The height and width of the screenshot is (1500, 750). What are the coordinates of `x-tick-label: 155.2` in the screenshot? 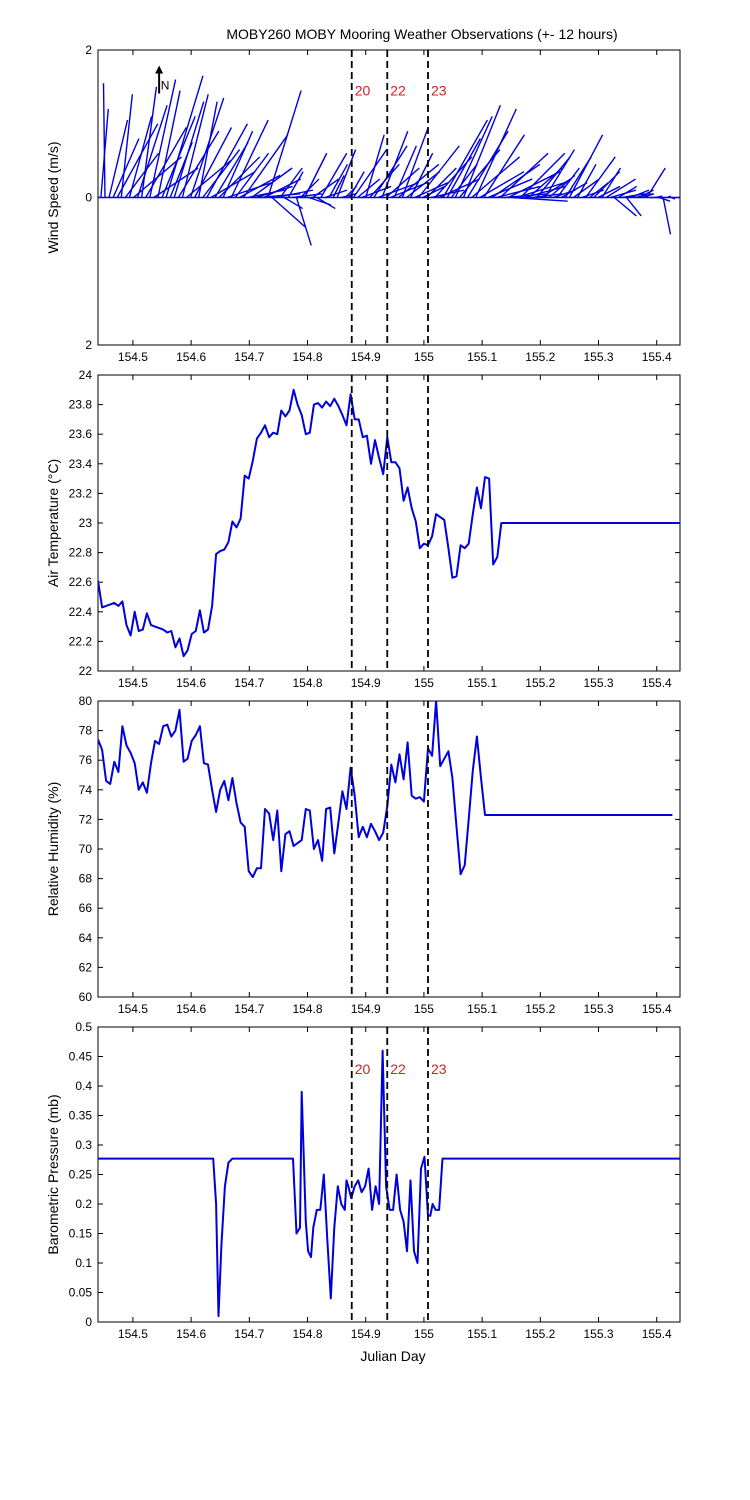 It's located at (540, 683).